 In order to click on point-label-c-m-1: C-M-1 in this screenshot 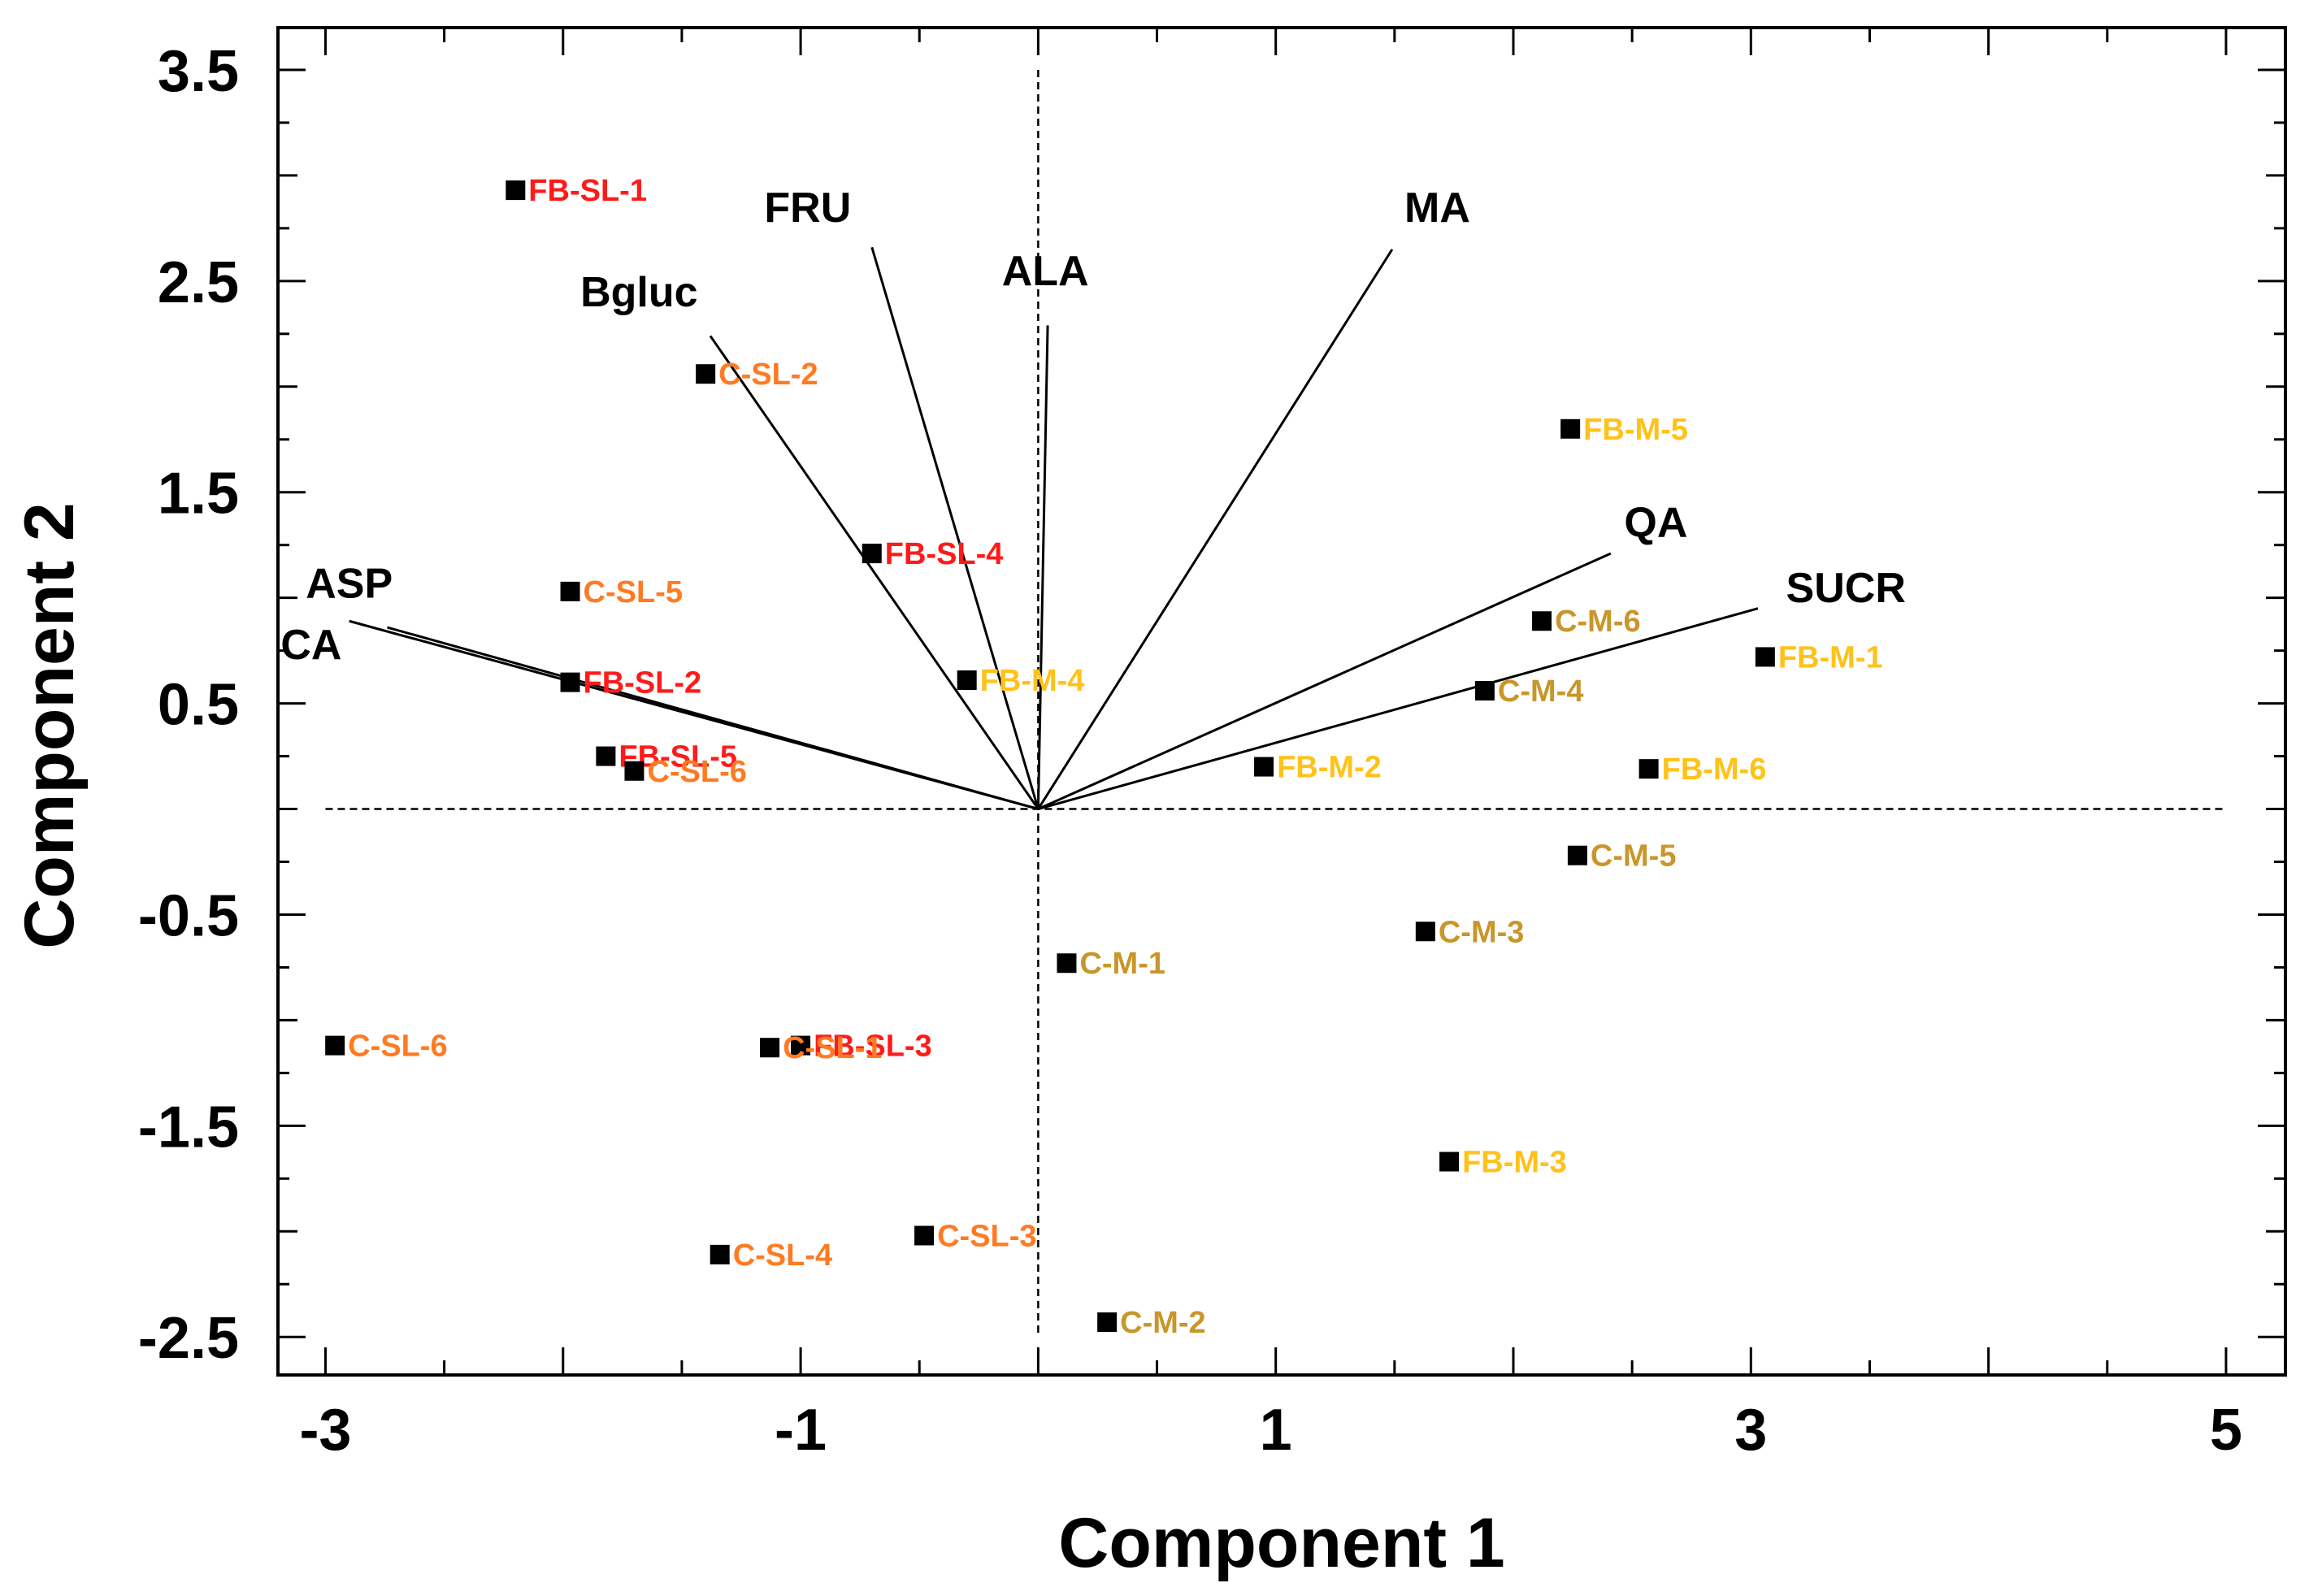, I will do `click(1122, 964)`.